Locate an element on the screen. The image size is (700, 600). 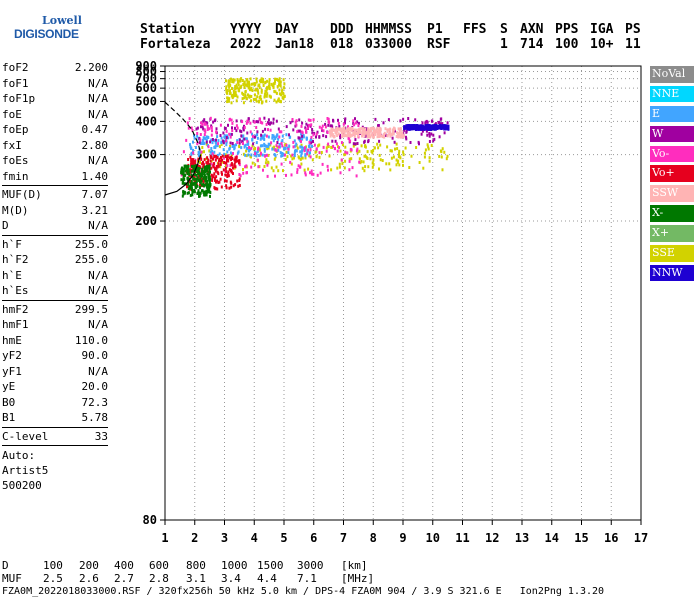
footer-value: [km] is located at coordinates (354, 565).